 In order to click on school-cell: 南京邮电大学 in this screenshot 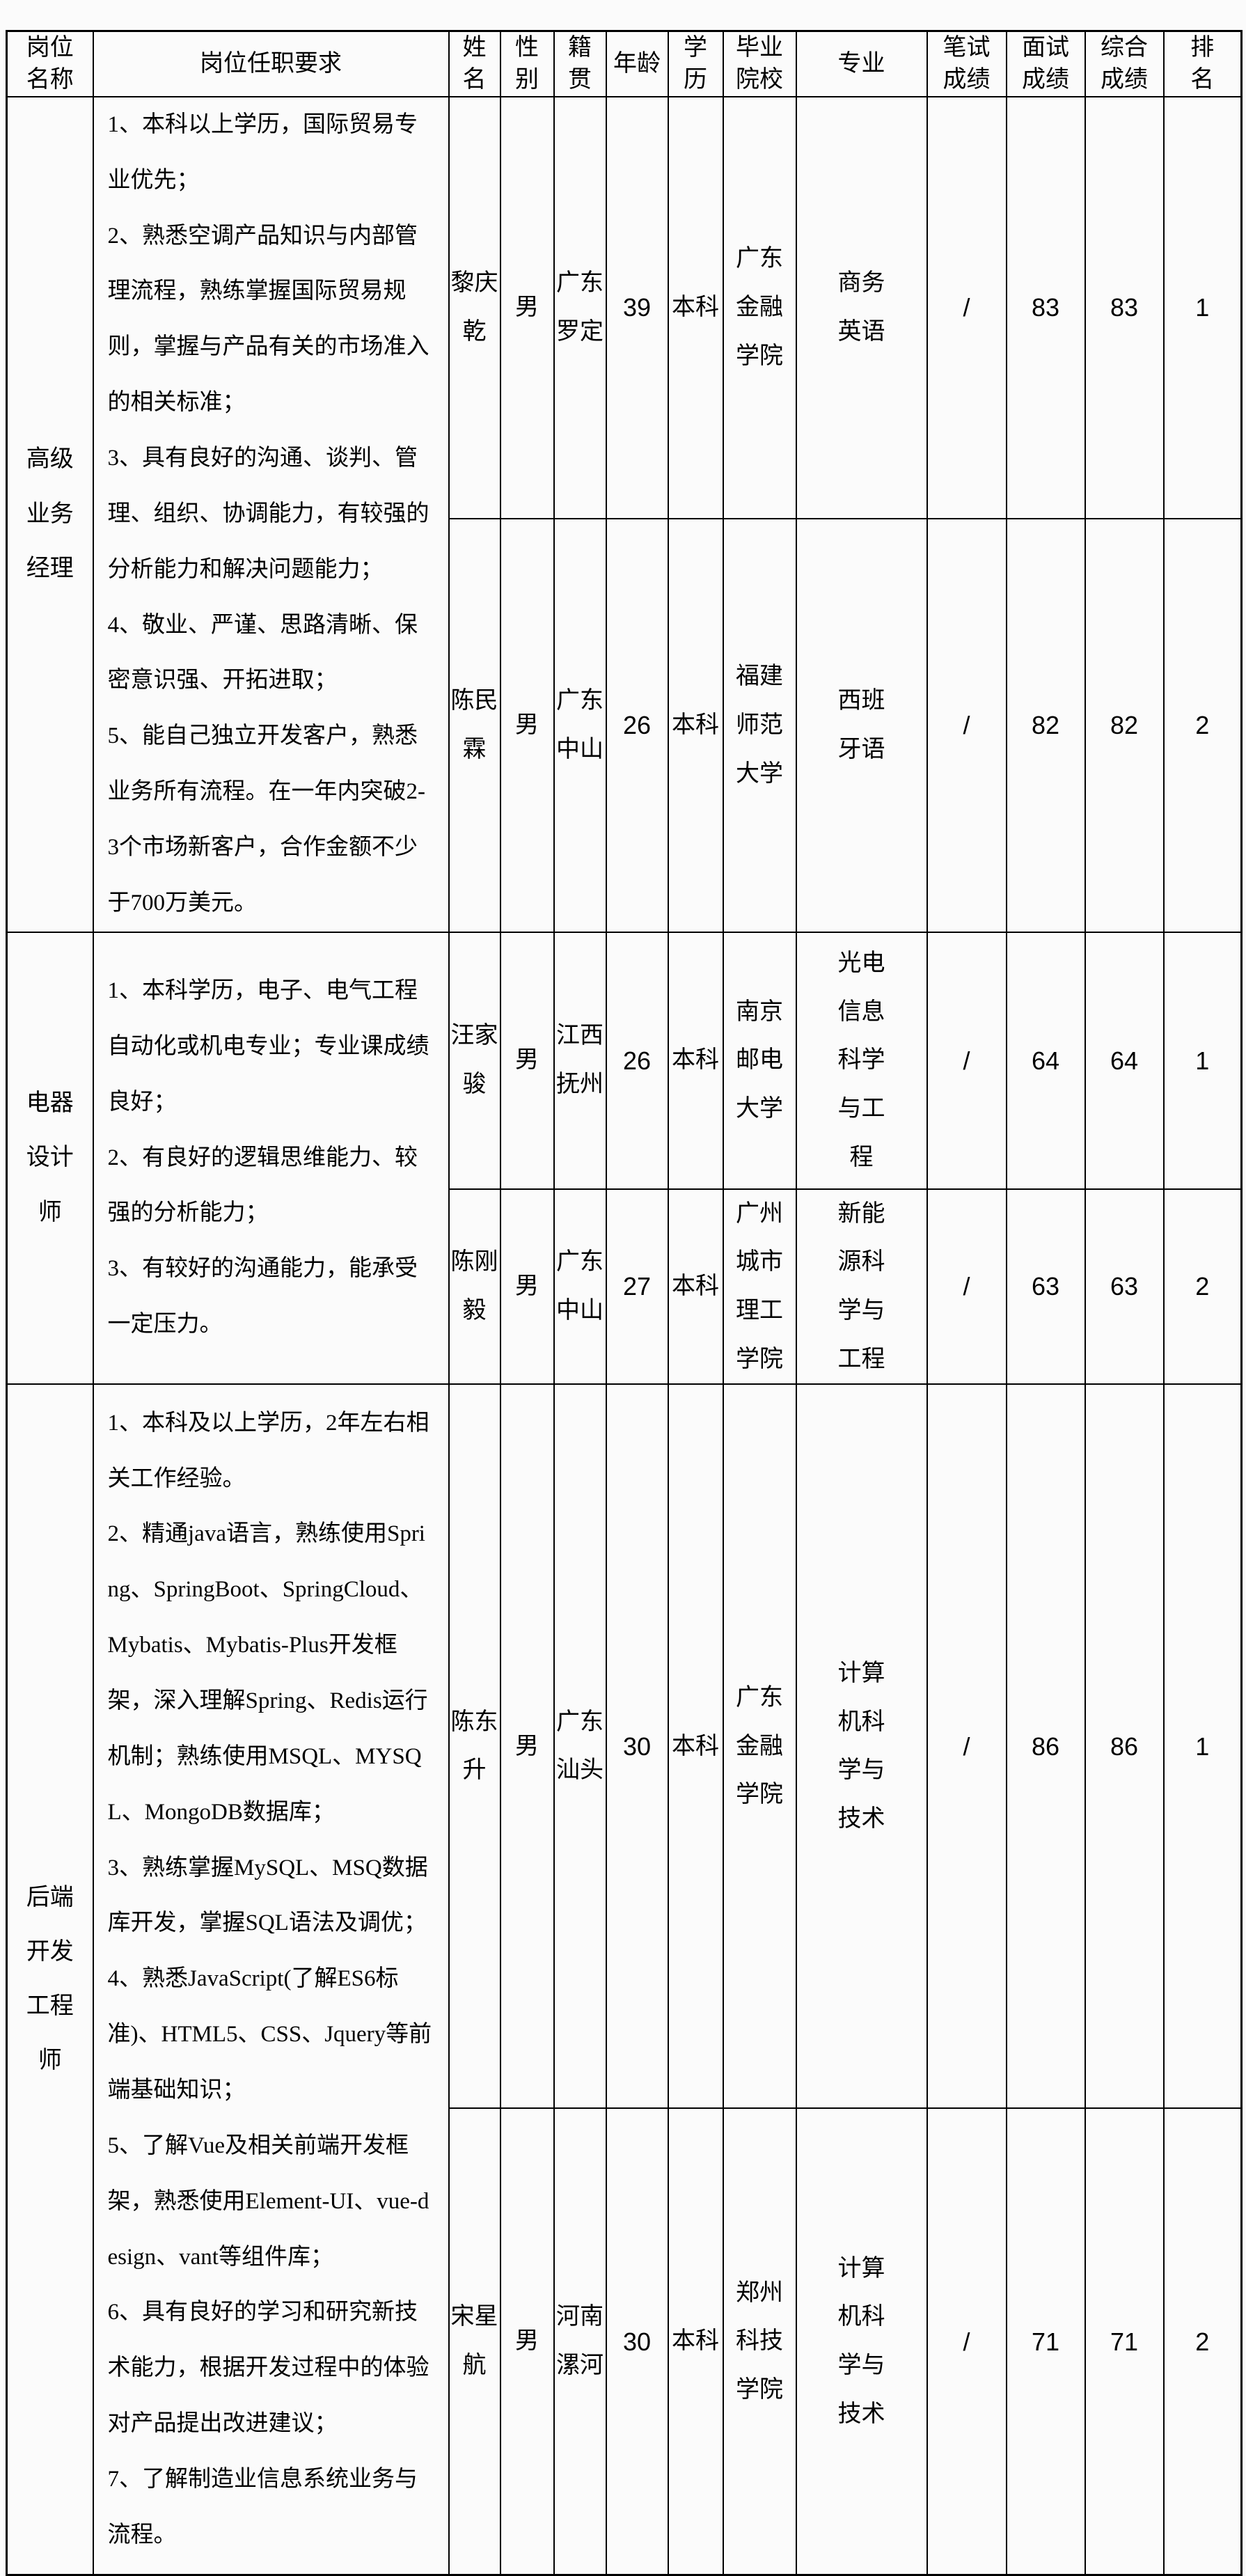, I will do `click(759, 1060)`.